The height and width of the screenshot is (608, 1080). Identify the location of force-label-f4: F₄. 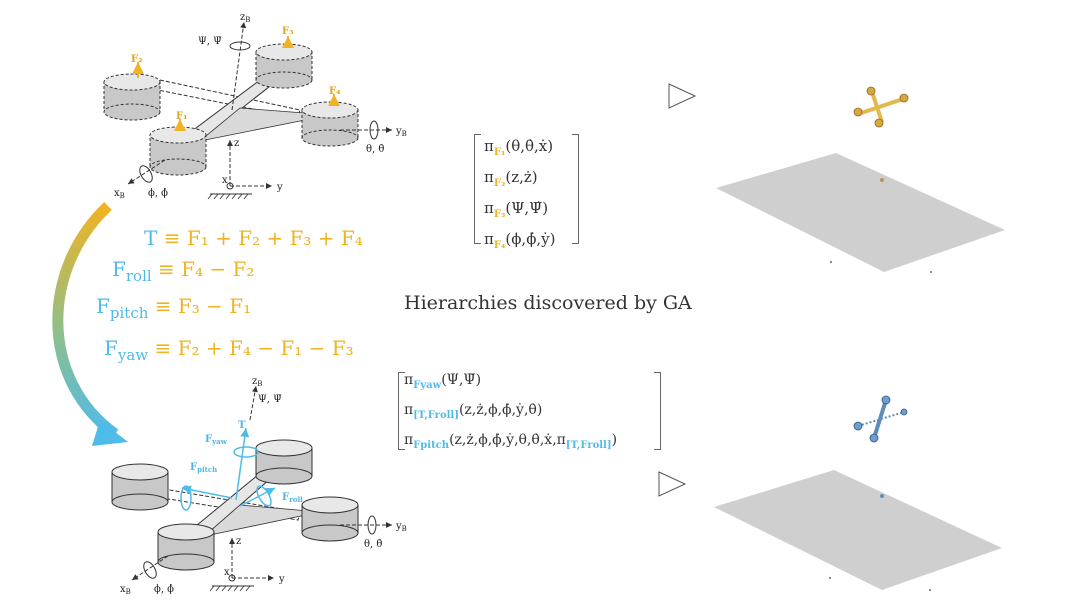
(335, 91).